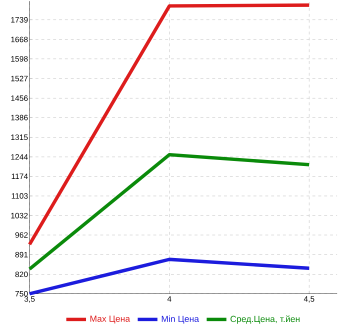 This screenshot has width=345, height=331. I want to click on legend-label: Min Цена, so click(181, 319).